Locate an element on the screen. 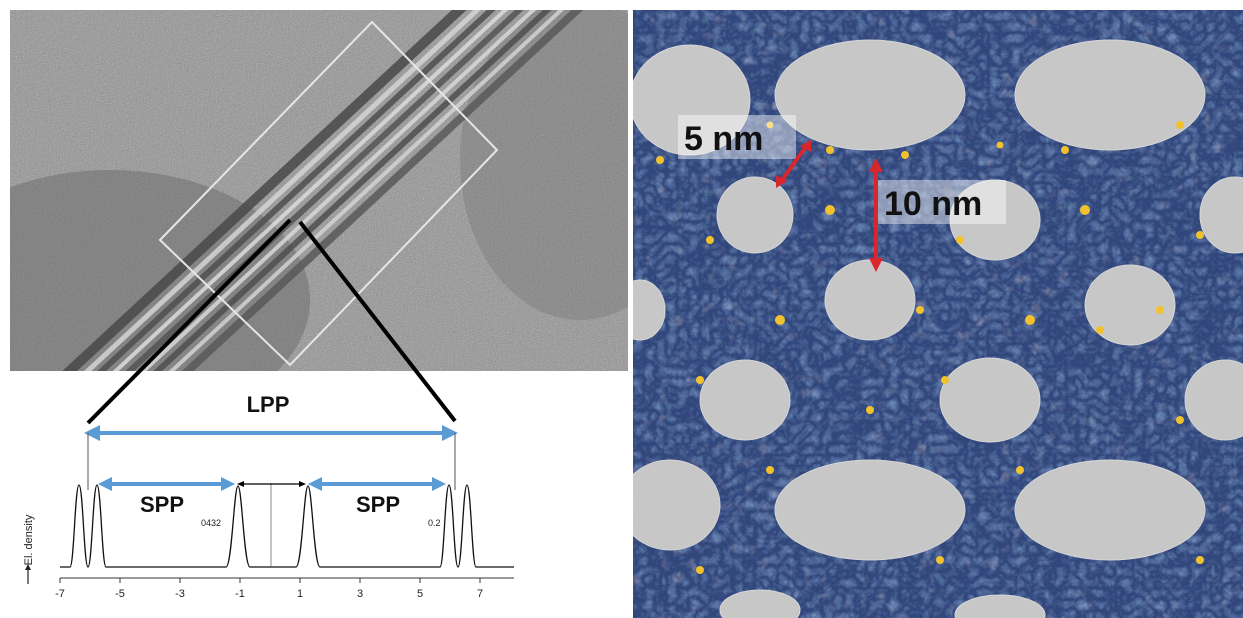  x-tick-label: 5 is located at coordinates (420, 594).